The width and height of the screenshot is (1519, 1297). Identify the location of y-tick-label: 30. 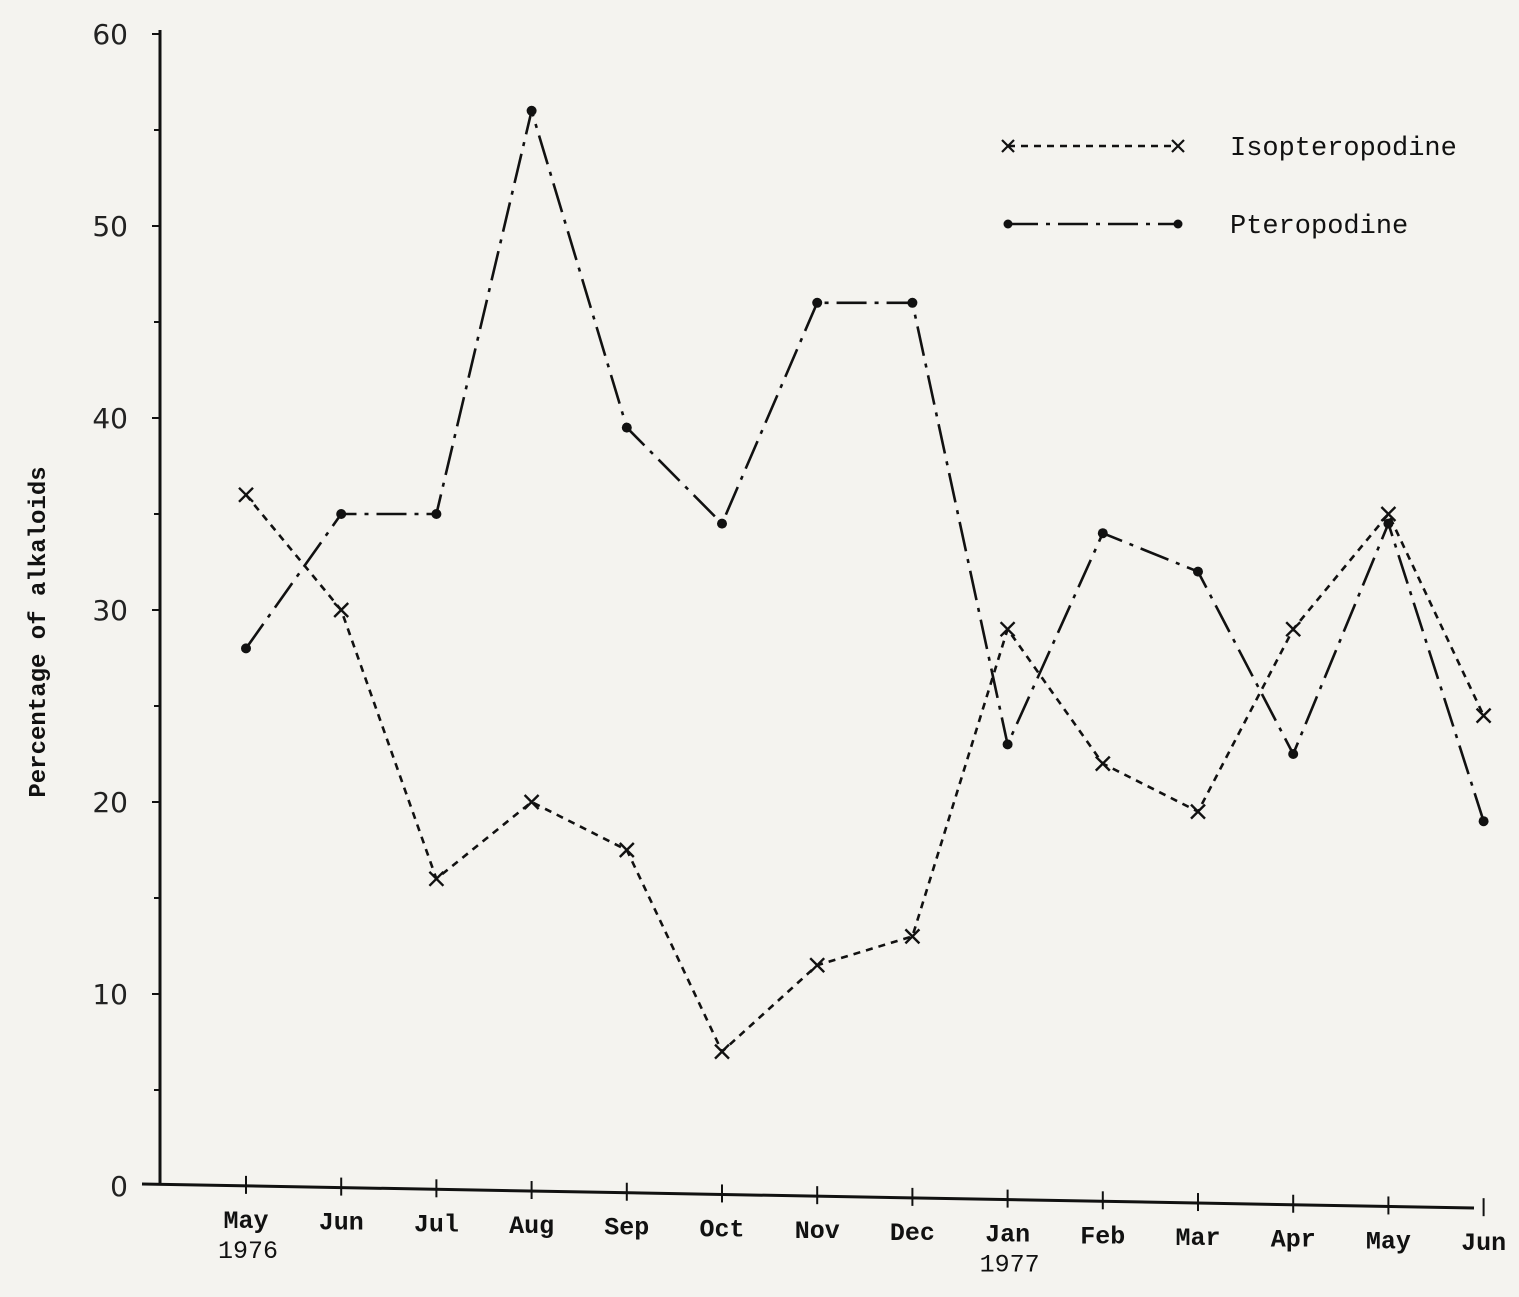
(110, 610).